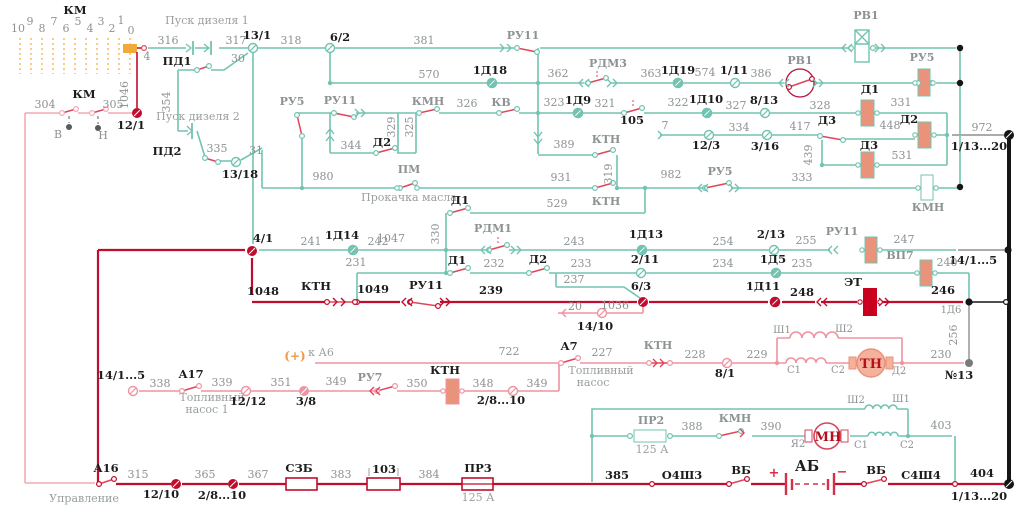 This screenshot has height=508, width=1029. What do you see at coordinates (842, 231) in the screenshot?
I see `diagram-label: РУ11` at bounding box center [842, 231].